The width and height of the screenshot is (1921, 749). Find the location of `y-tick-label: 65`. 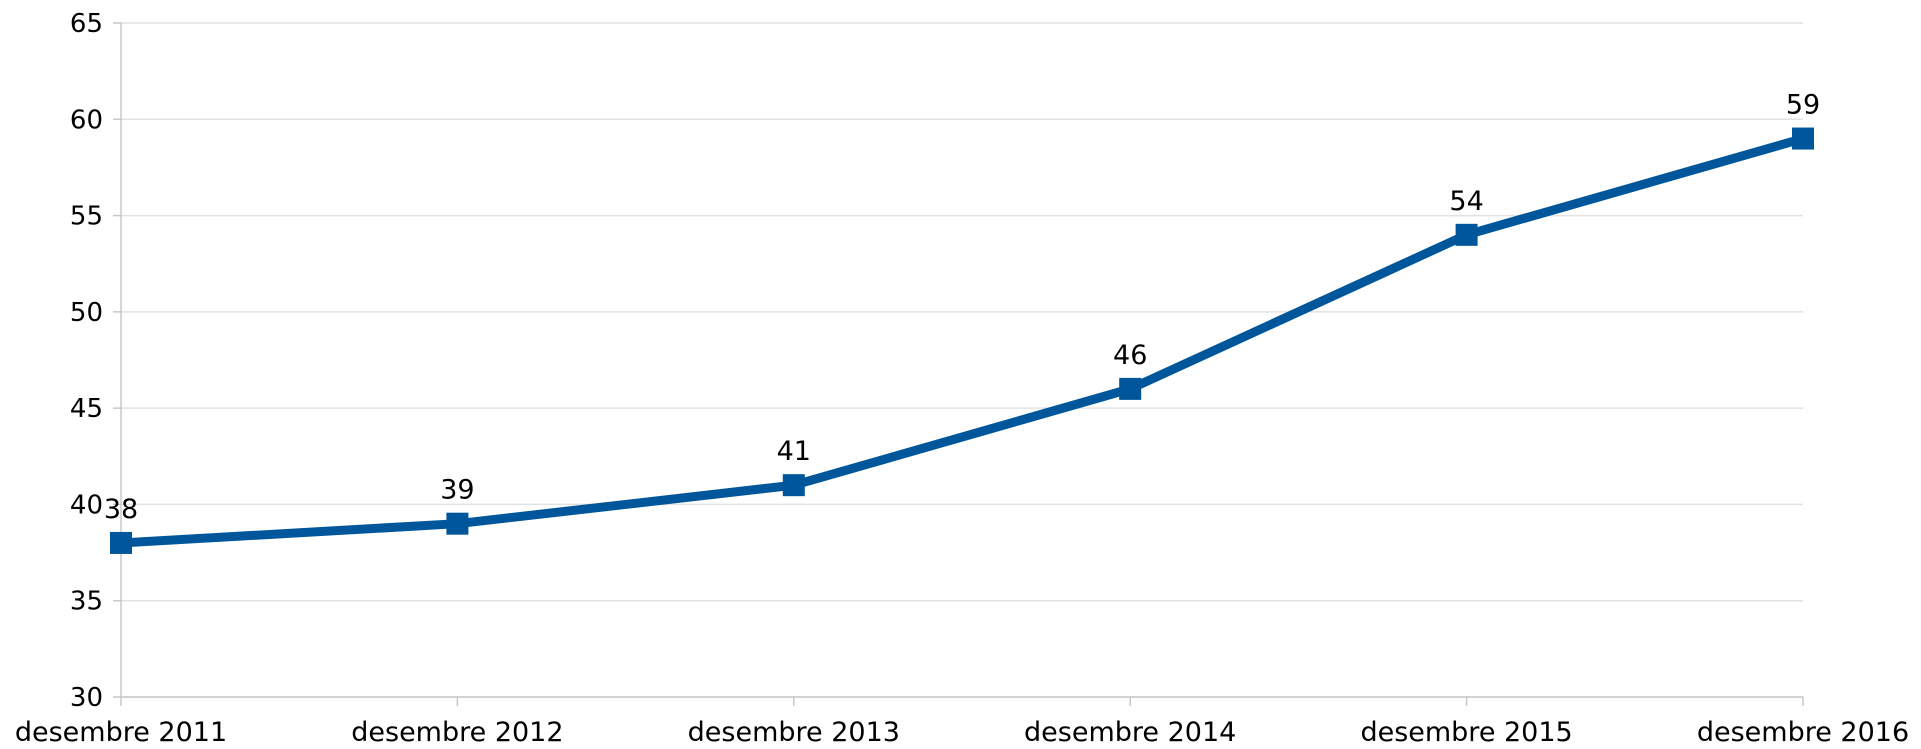

y-tick-label: 65 is located at coordinates (86, 24).